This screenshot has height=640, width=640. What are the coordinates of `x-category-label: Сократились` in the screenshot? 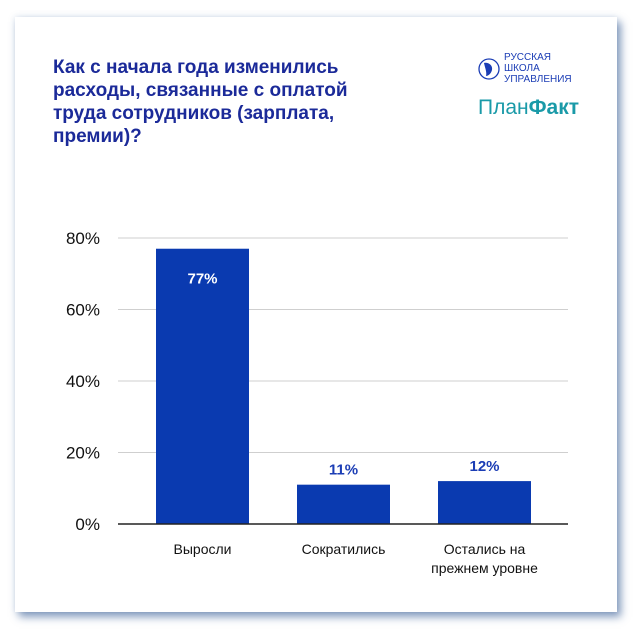 It's located at (344, 549).